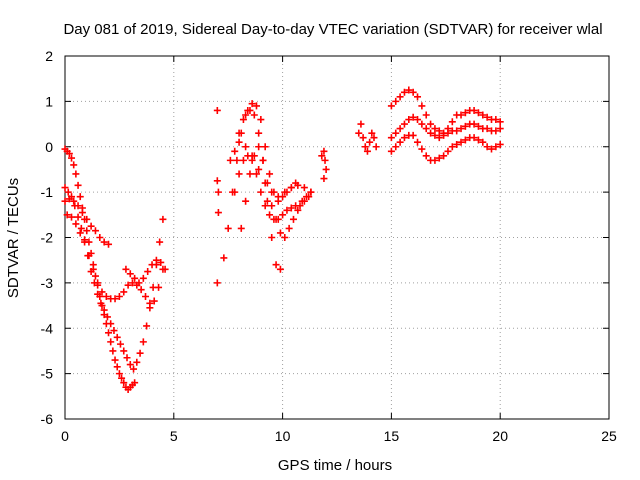  What do you see at coordinates (13, 238) in the screenshot?
I see `y-axis-label: SDTVAR / TECUs` at bounding box center [13, 238].